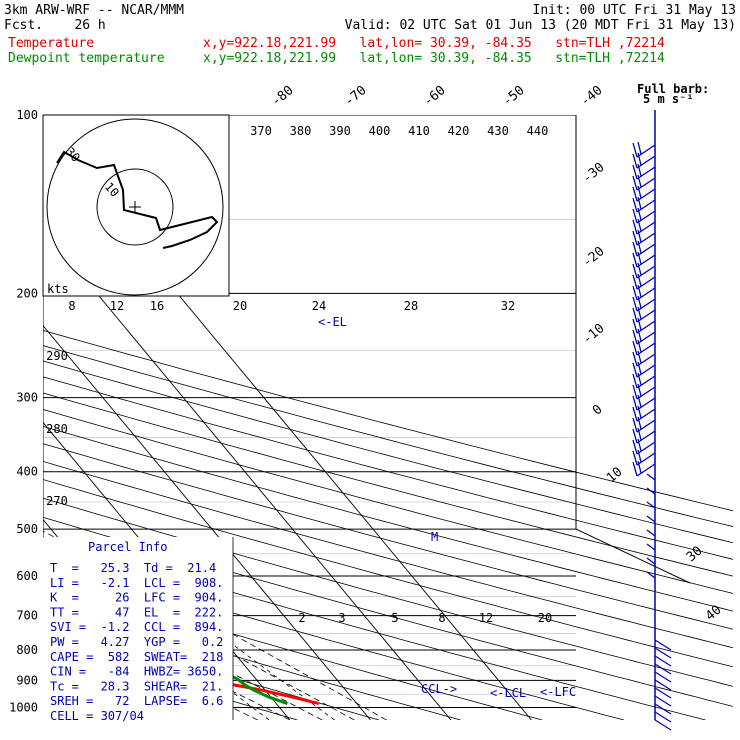  Describe the element at coordinates (46, 716) in the screenshot. I see `isotherm-line` at that location.